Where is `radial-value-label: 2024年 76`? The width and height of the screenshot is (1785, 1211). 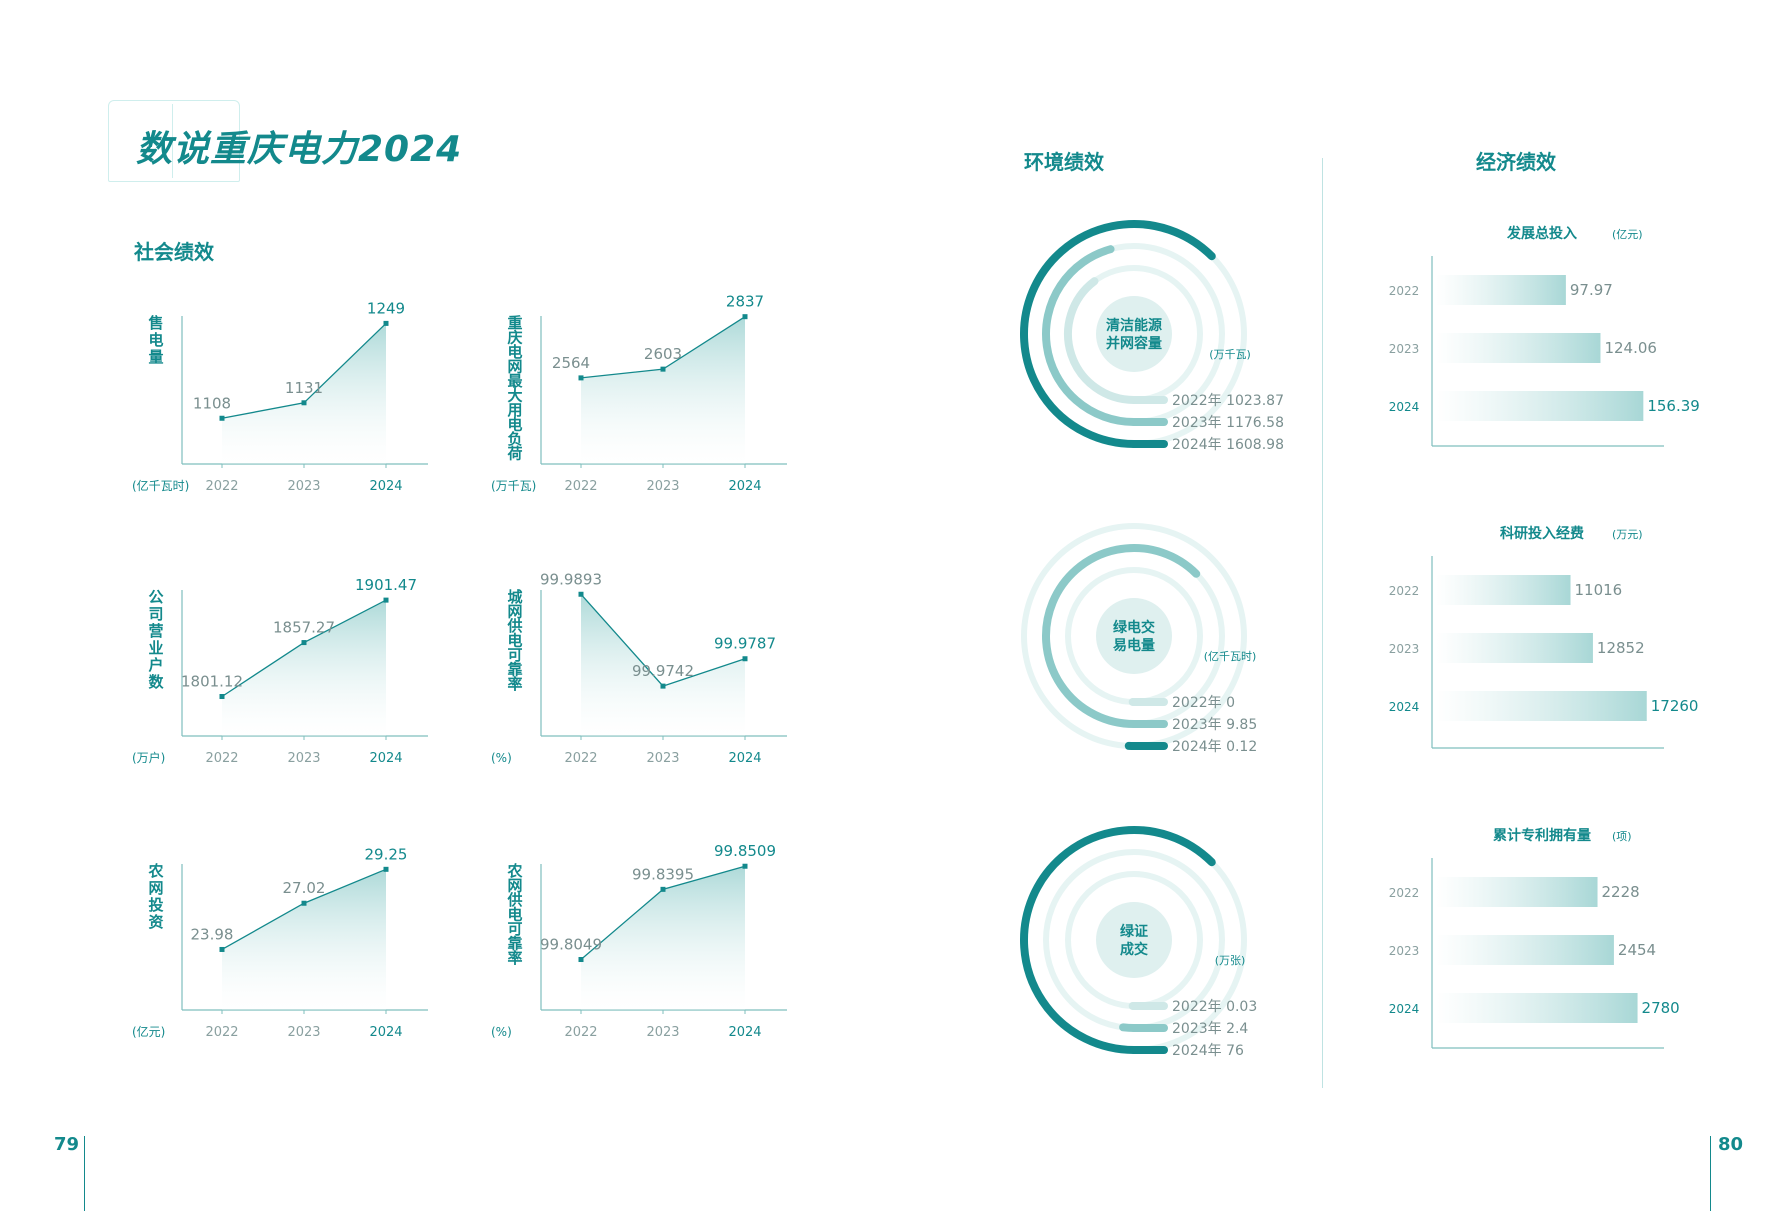
radial-value-label: 2024年 76 is located at coordinates (1208, 1051).